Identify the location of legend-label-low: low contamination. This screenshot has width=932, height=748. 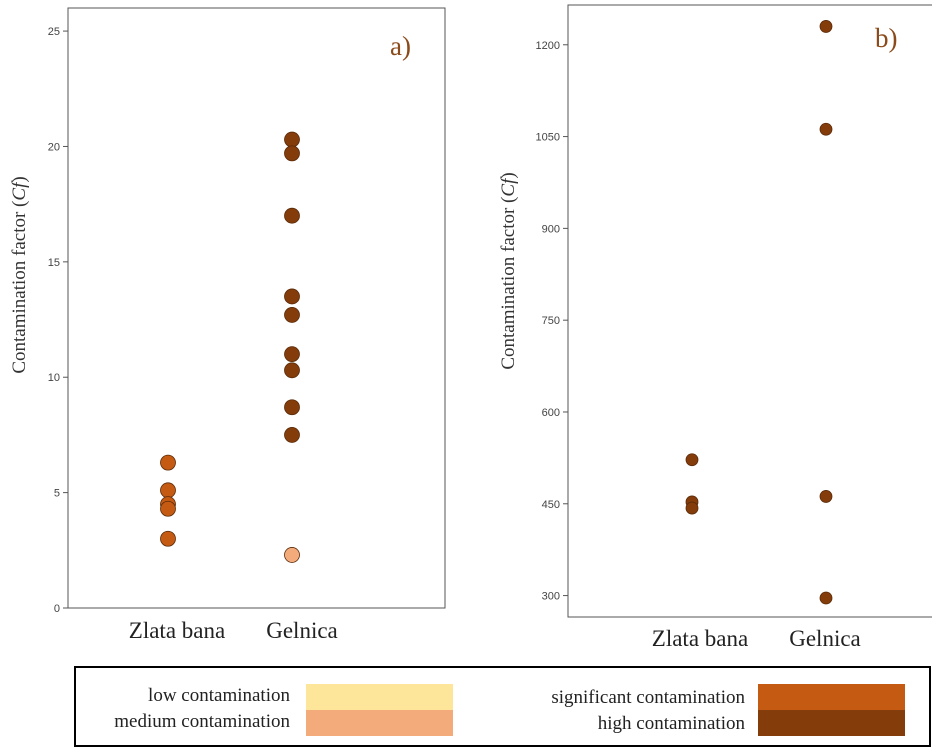
(219, 695).